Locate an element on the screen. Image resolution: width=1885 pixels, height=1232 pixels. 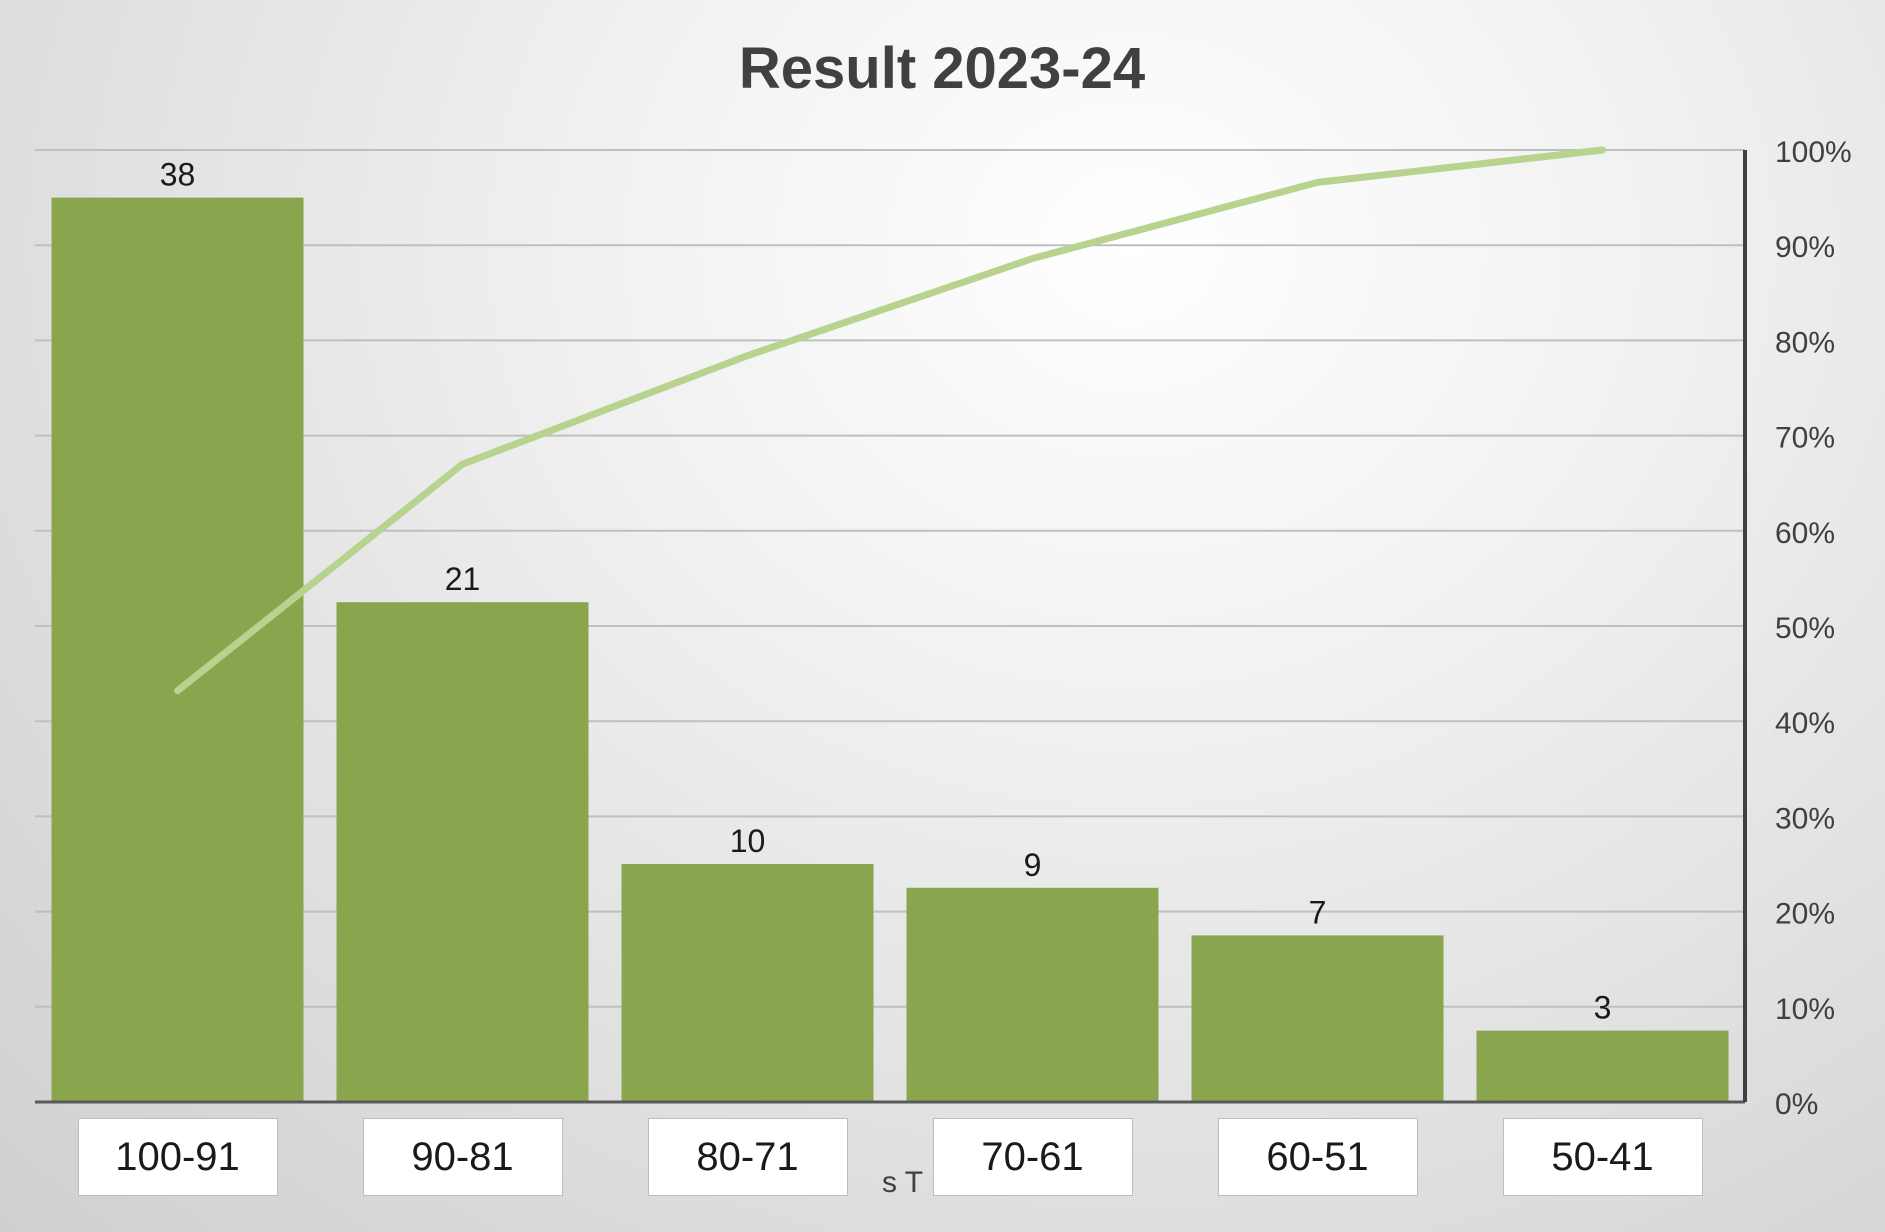
y2-tick-label: 40% is located at coordinates (1805, 723).